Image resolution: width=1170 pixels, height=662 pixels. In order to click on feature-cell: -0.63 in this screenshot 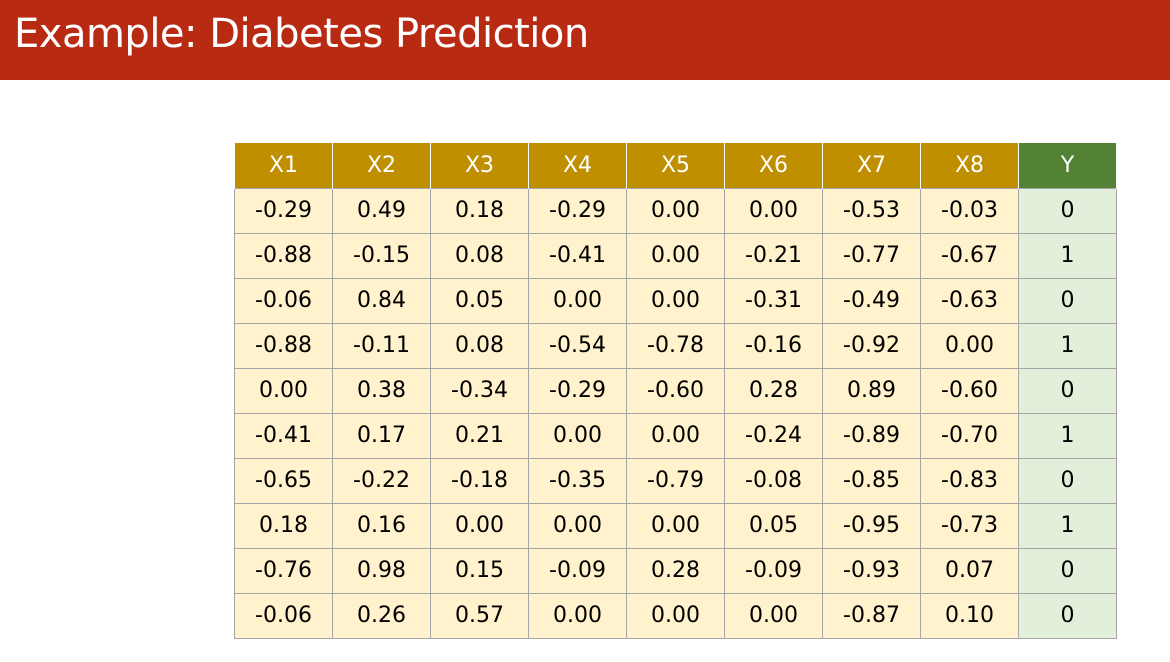, I will do `click(969, 300)`.